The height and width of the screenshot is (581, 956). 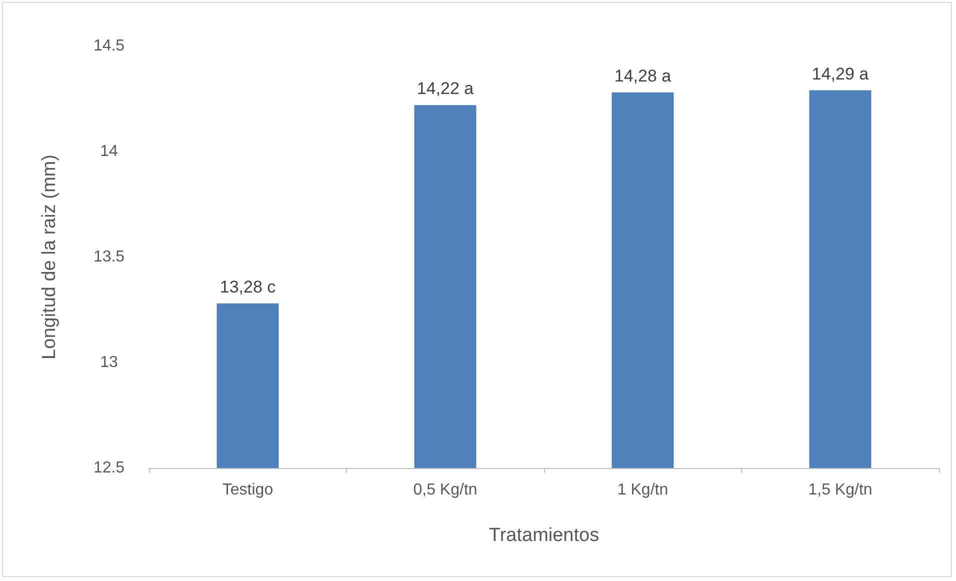 What do you see at coordinates (109, 362) in the screenshot?
I see `y-tick-label: 13` at bounding box center [109, 362].